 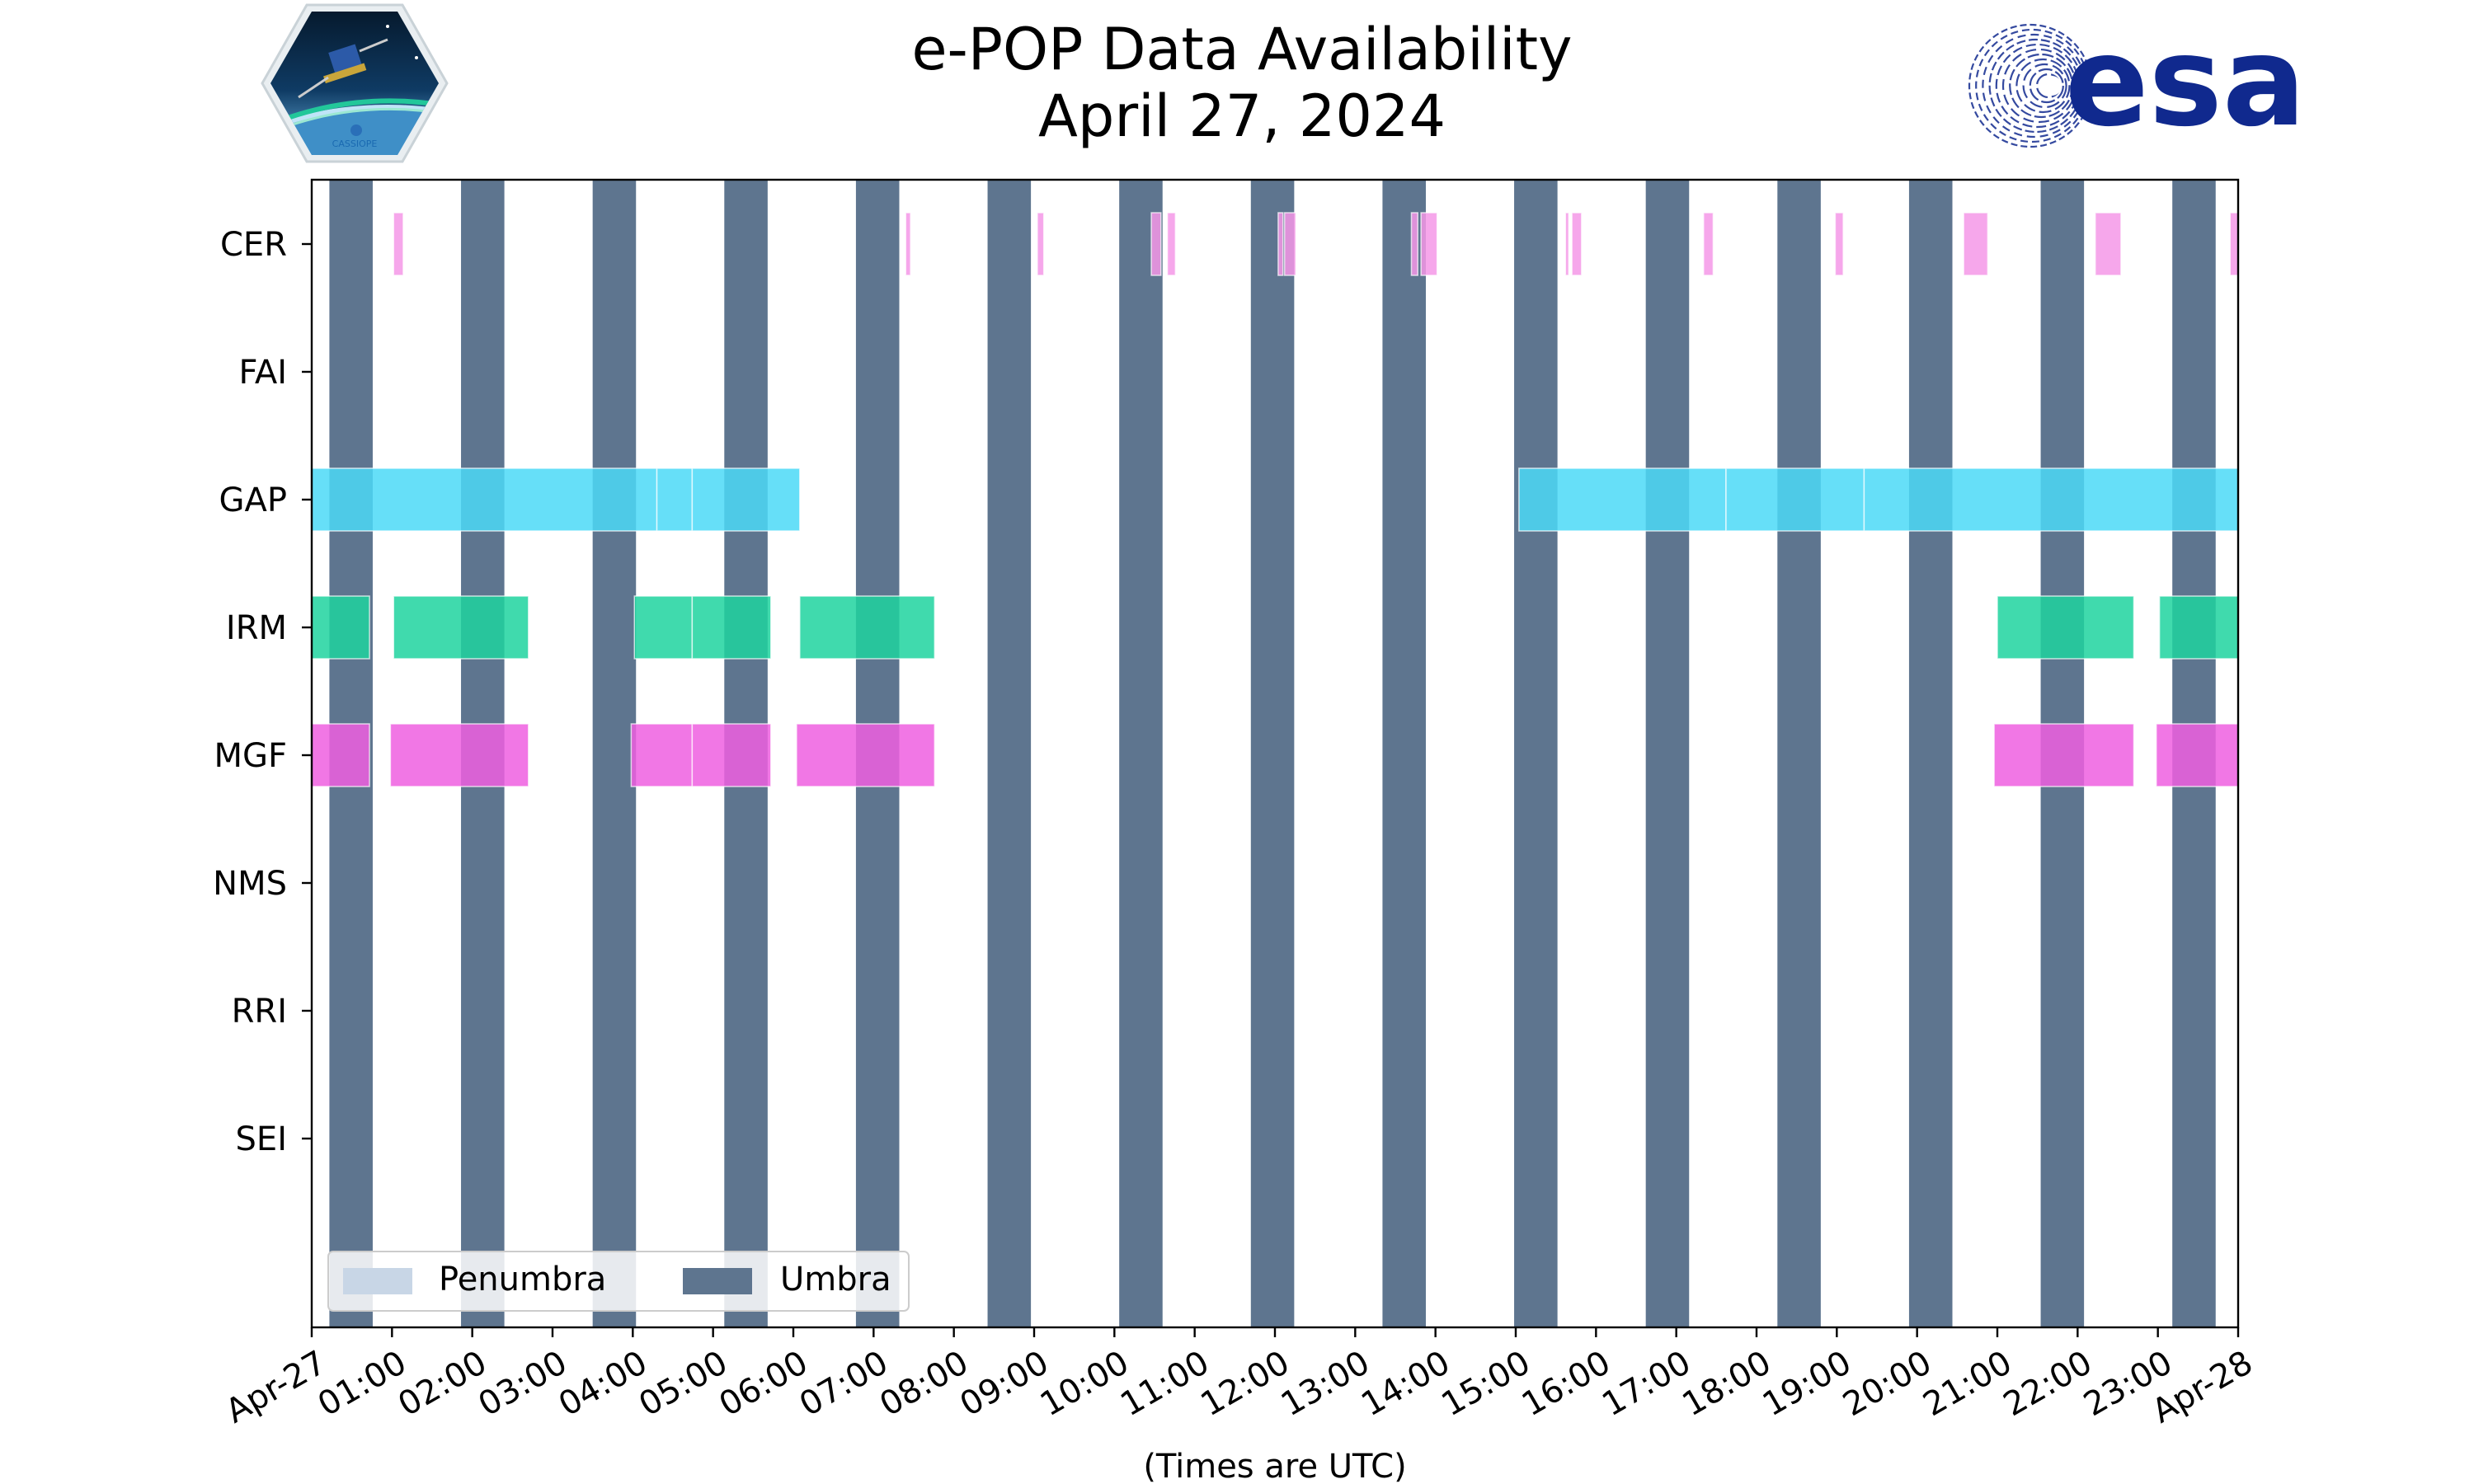 I want to click on legend: Penumbra Umbra, so click(x=618, y=1281).